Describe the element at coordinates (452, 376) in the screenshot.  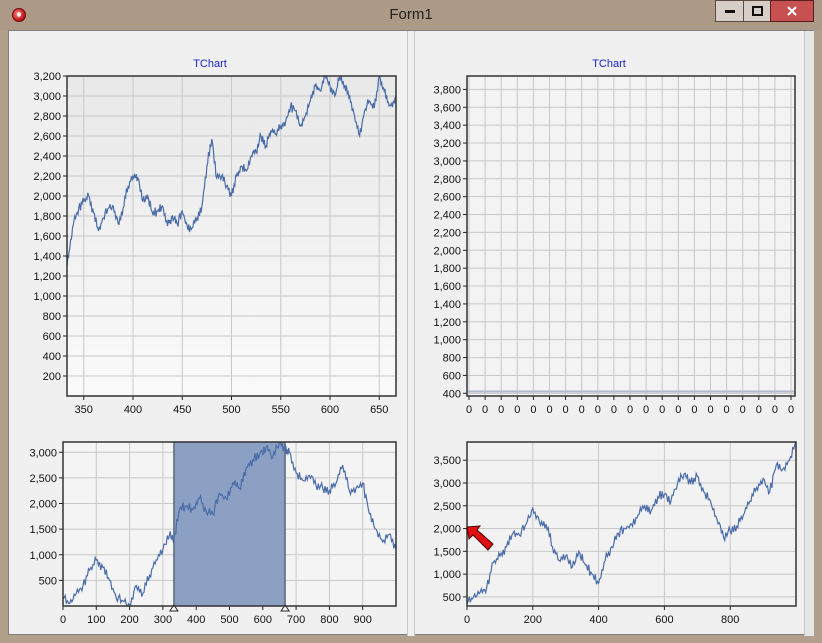
I see `top-right-empty-y-tick-label: 600` at that location.